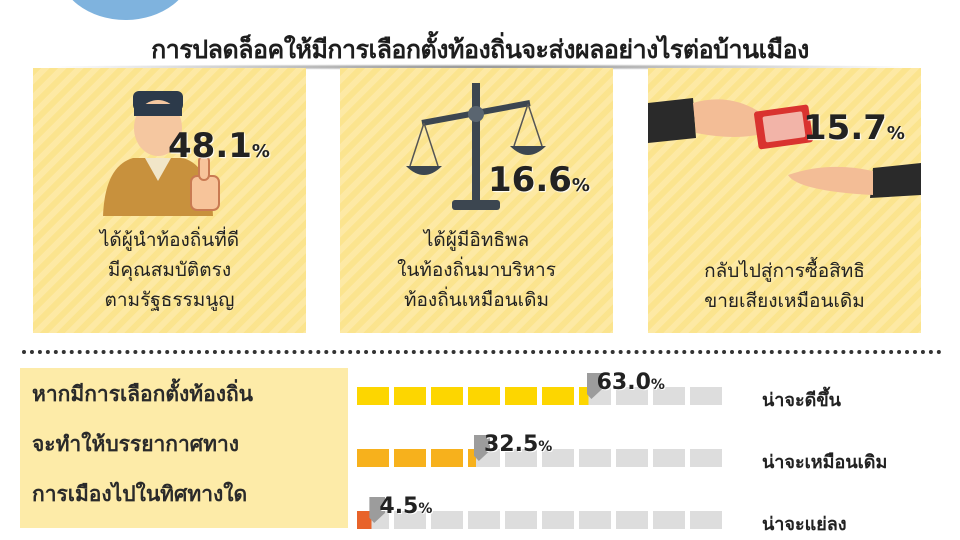 This screenshot has height=540, width=960. Describe the element at coordinates (804, 524) in the screenshot. I see `category-label: น่าจะแย่ลง` at that location.